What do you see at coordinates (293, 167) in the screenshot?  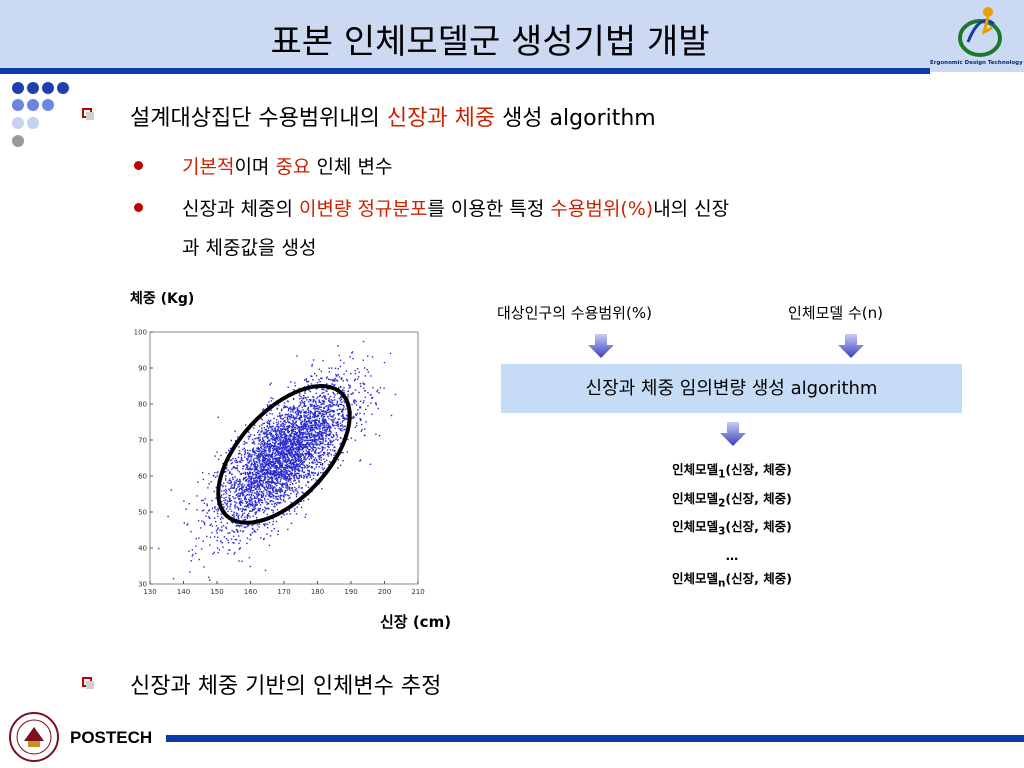 I see `highlight-important: 중요` at bounding box center [293, 167].